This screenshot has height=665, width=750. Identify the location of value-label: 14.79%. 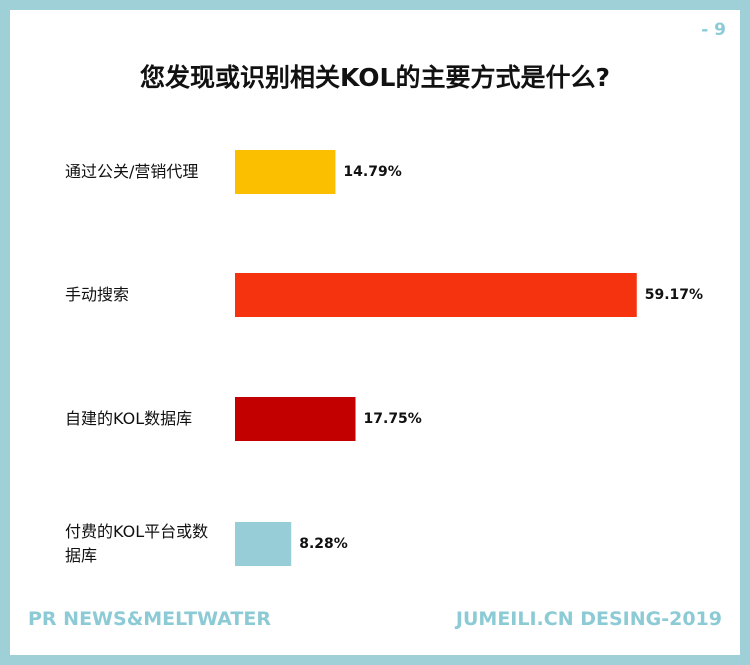
(372, 172).